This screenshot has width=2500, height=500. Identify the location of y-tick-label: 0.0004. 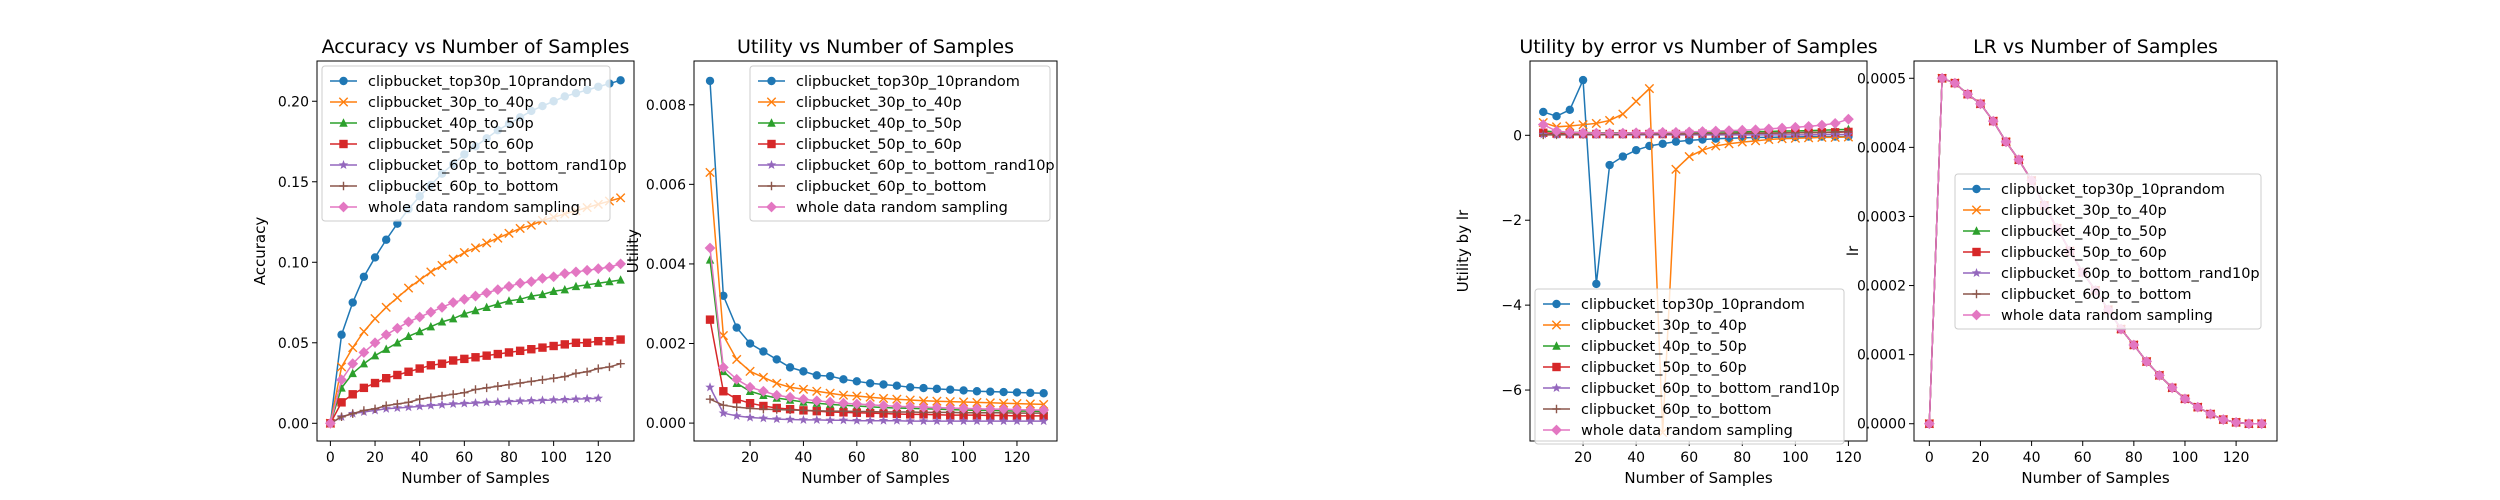
(1881, 148).